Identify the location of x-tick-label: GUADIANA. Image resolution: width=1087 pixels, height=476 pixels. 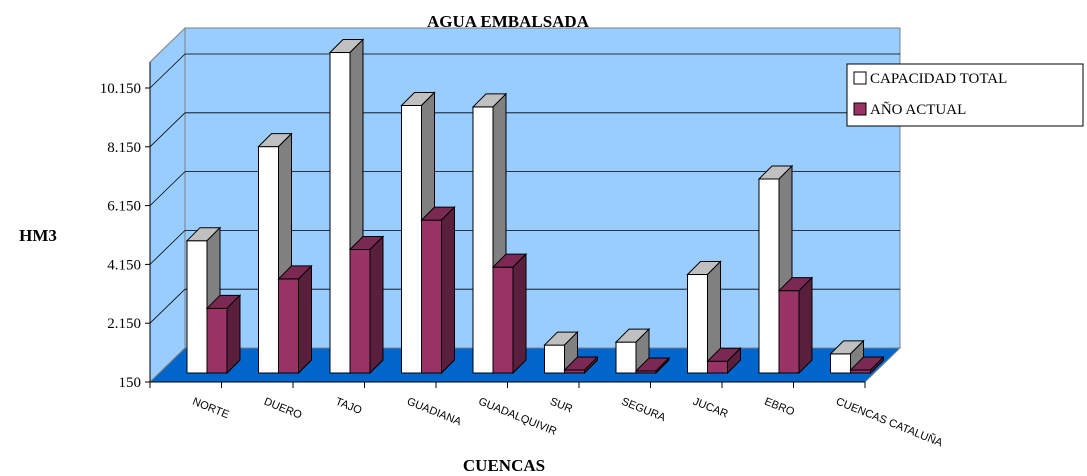
(434, 412).